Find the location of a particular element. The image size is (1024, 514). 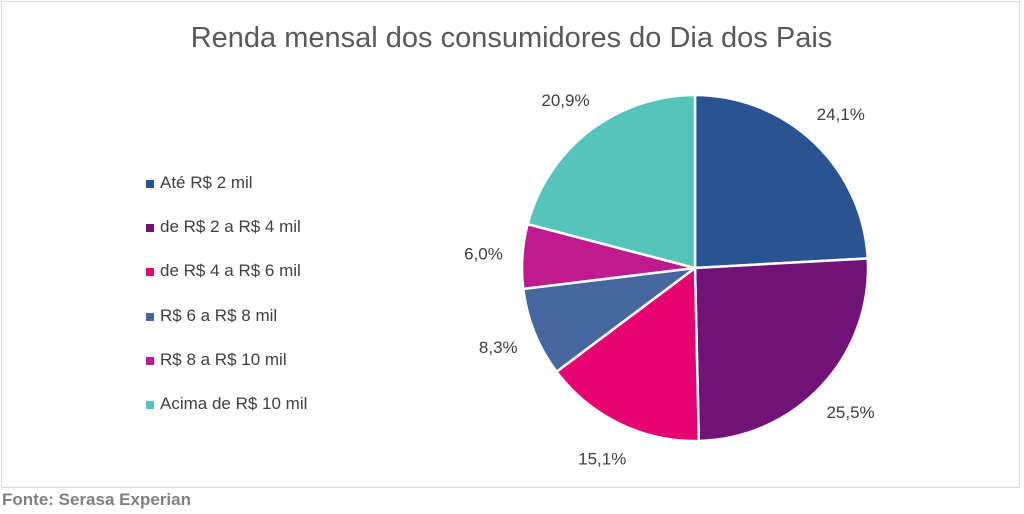

legend-item: R$ 8 a R$ 10 mil is located at coordinates (226, 360).